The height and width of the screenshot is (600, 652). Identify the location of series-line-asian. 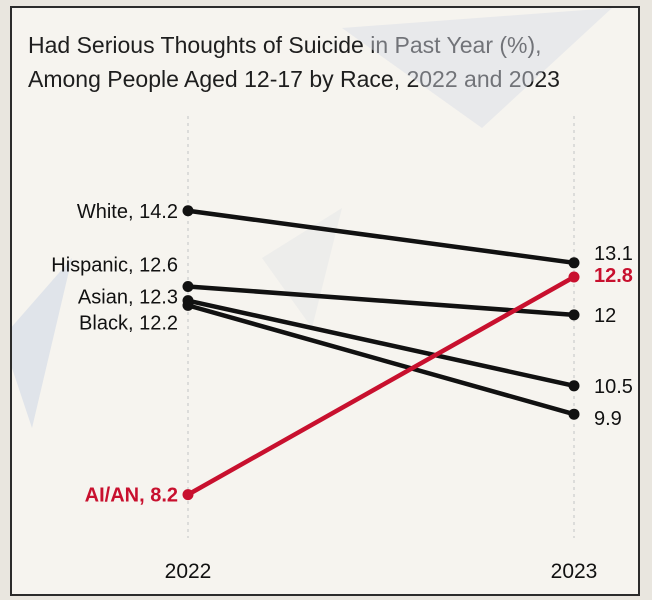
(381, 343).